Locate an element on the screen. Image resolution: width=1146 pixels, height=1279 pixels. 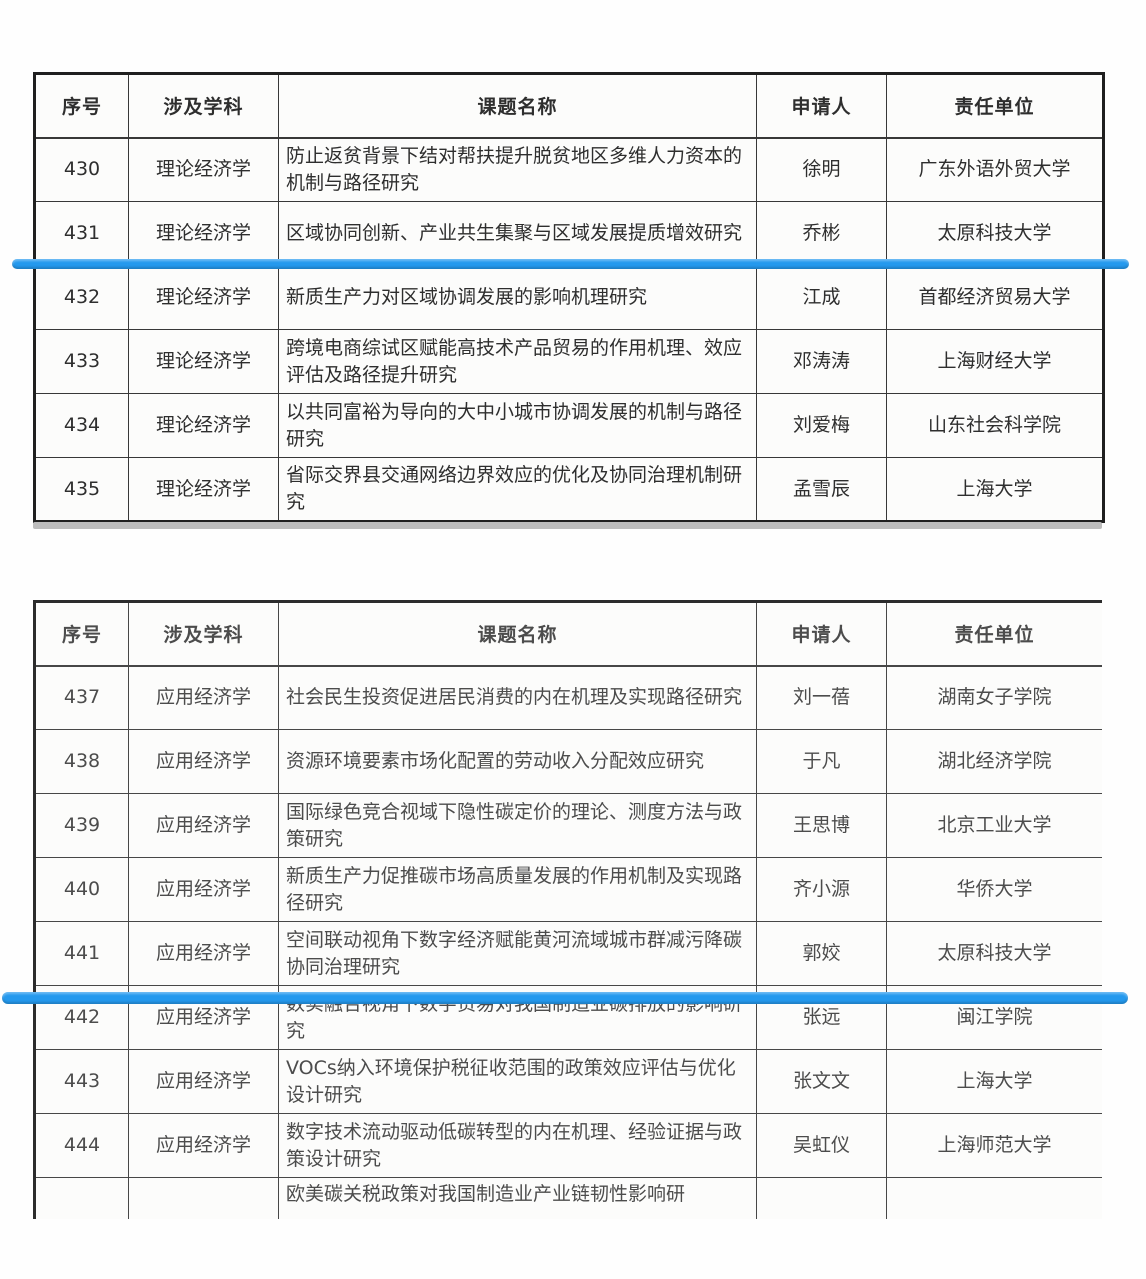
cell-serial: 430 is located at coordinates (81, 169).